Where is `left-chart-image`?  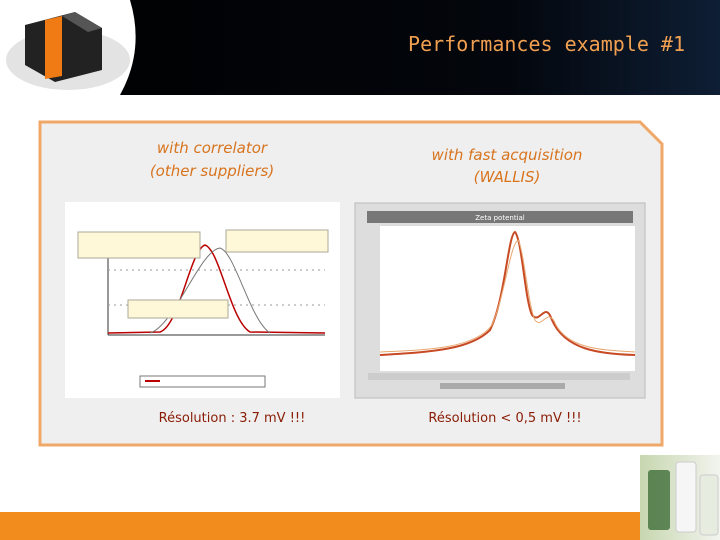
left-chart-image is located at coordinates (202, 300).